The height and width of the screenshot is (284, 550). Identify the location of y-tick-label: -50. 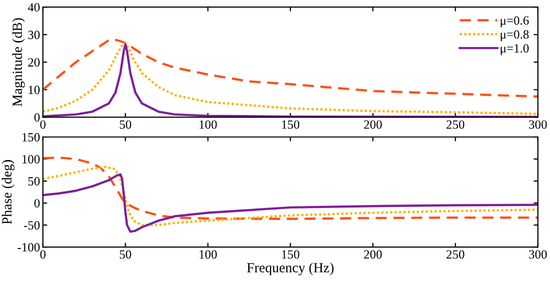
(32, 225).